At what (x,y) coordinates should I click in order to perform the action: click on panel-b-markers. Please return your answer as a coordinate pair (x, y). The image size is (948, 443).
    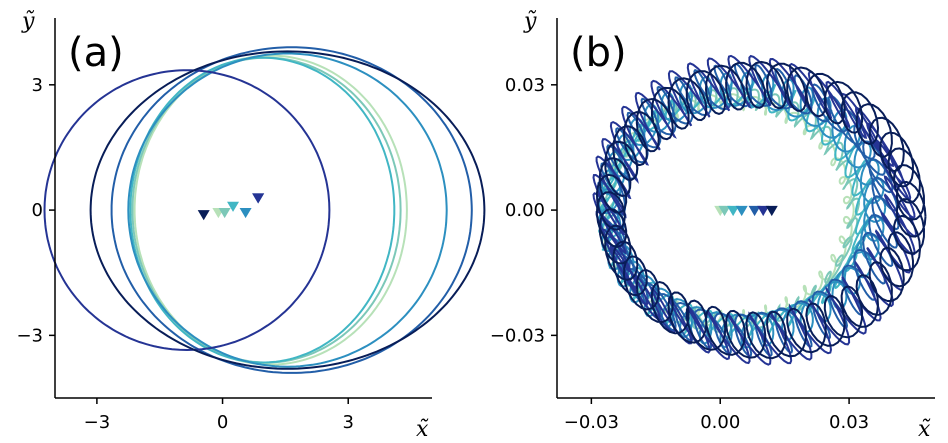
    Looking at the image, I should click on (746, 211).